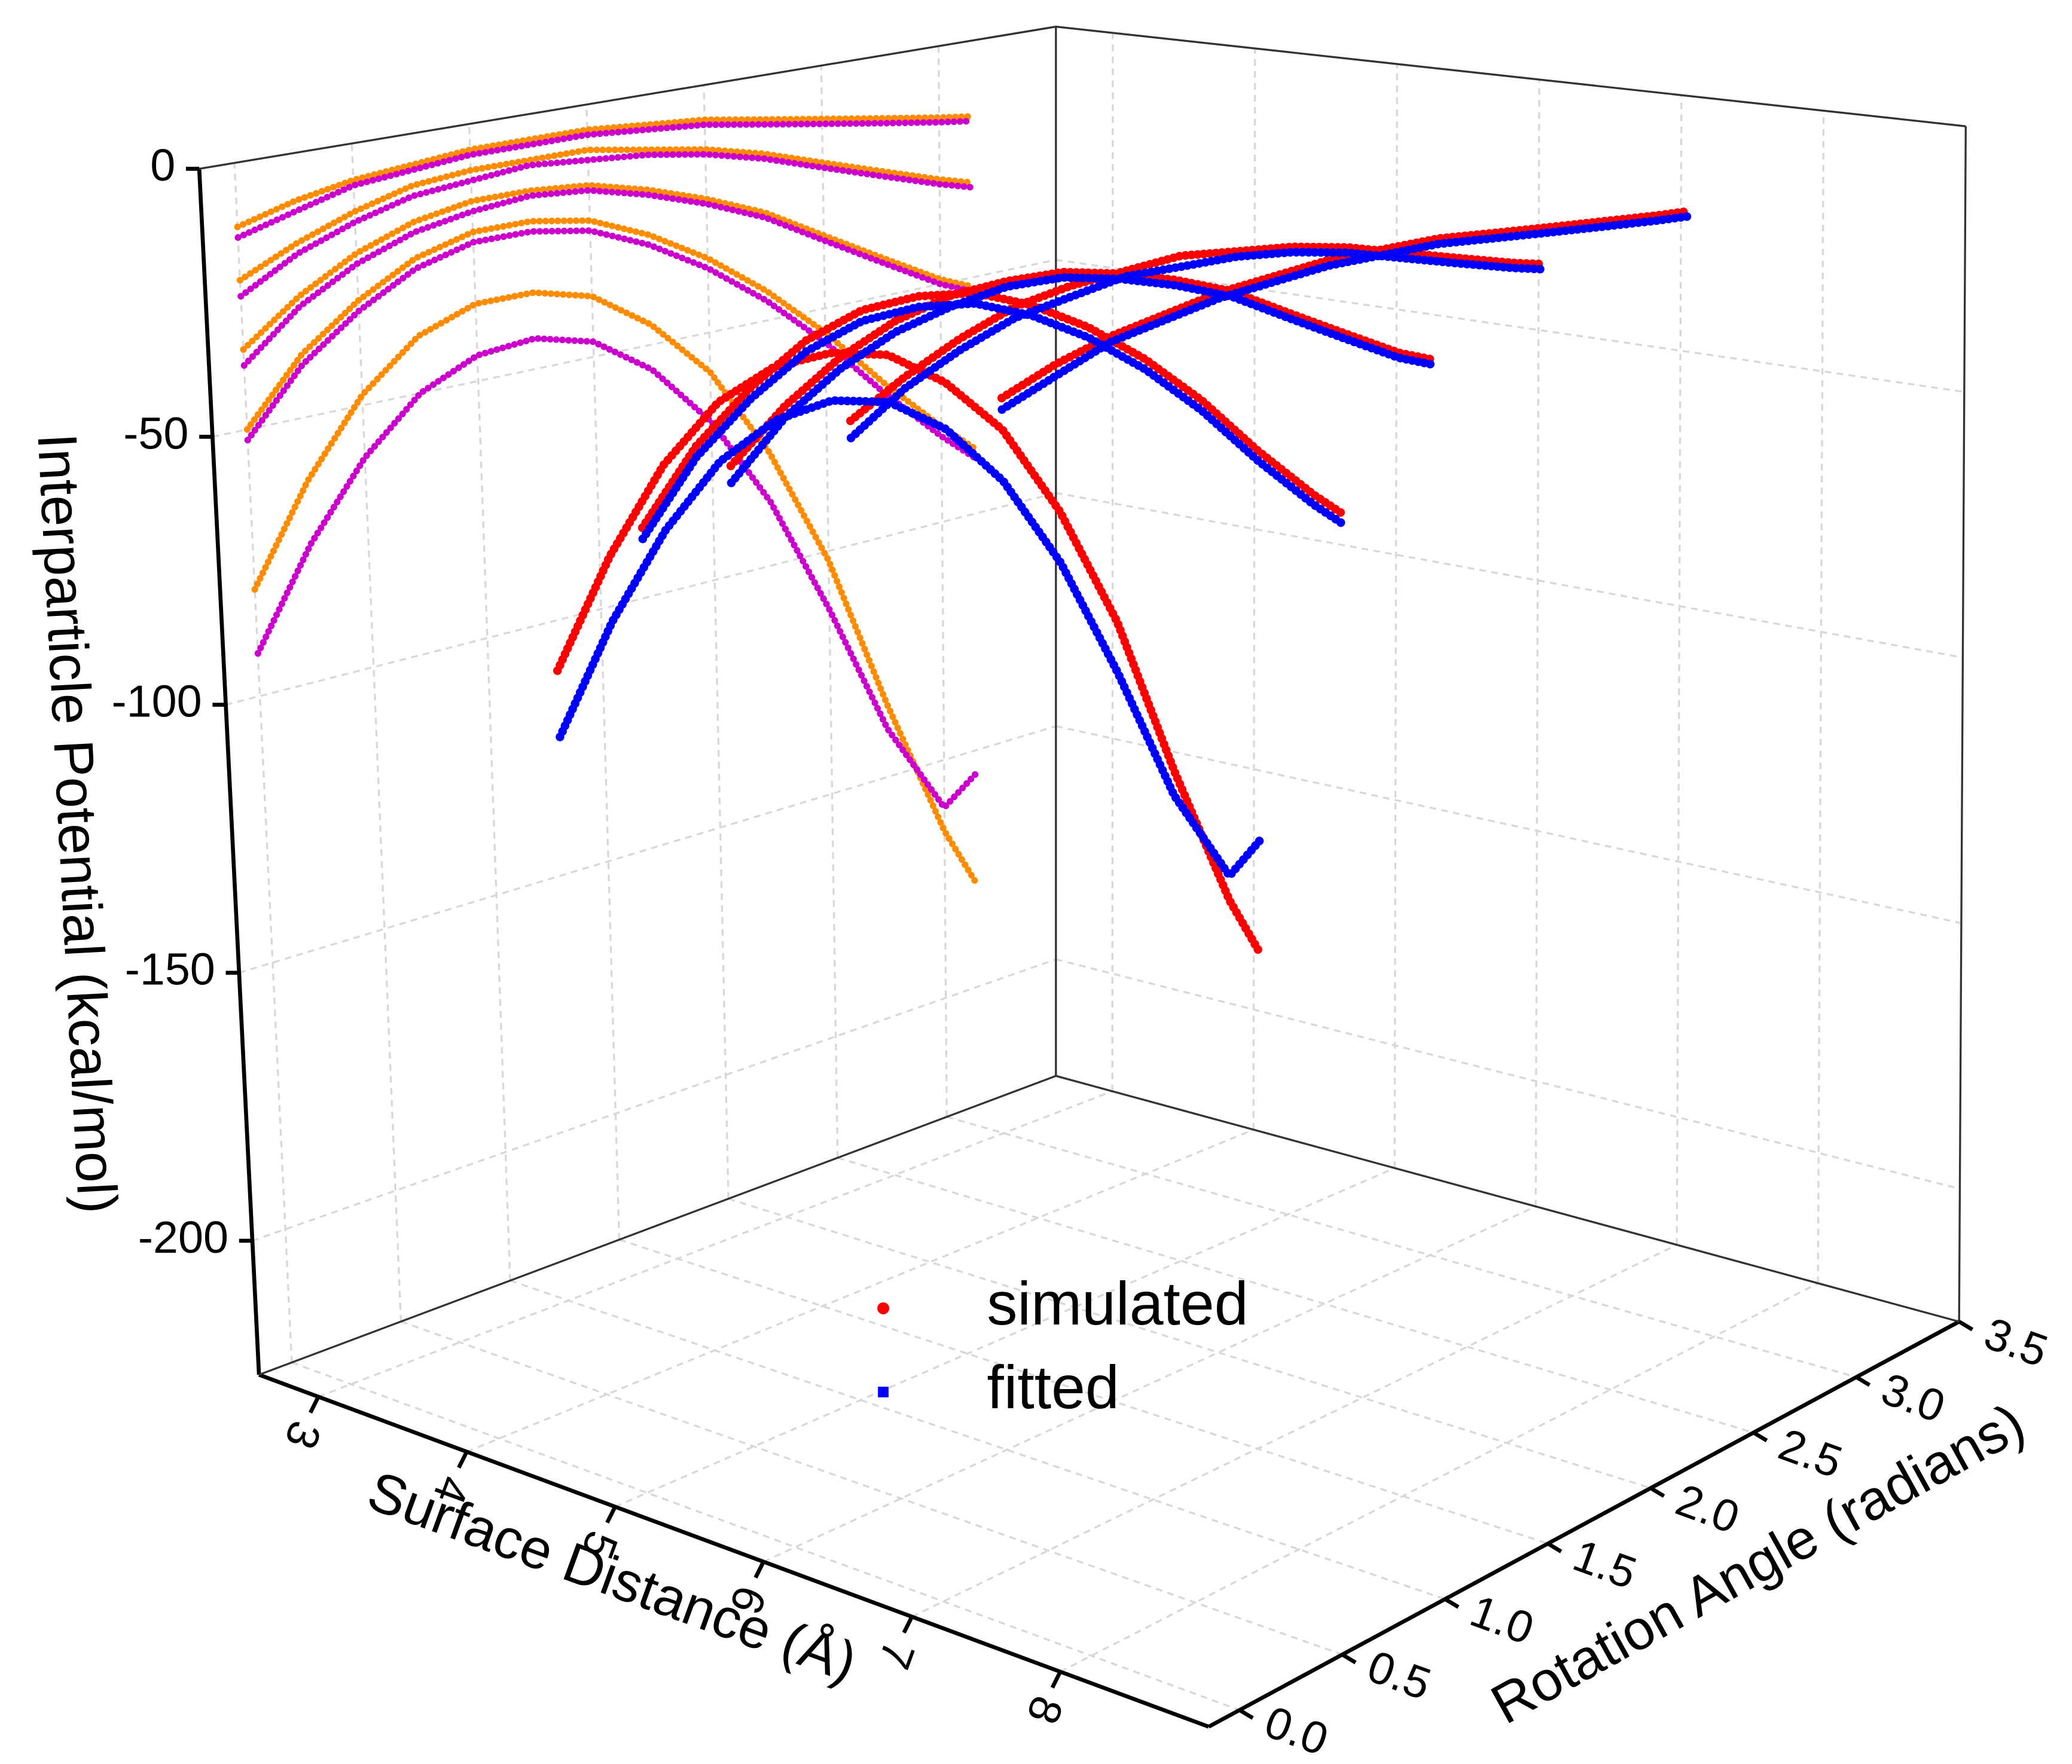 Image resolution: width=2072 pixels, height=1764 pixels. Describe the element at coordinates (1758, 1563) in the screenshot. I see `y-axis-title: Rotation Angle (radians)` at that location.